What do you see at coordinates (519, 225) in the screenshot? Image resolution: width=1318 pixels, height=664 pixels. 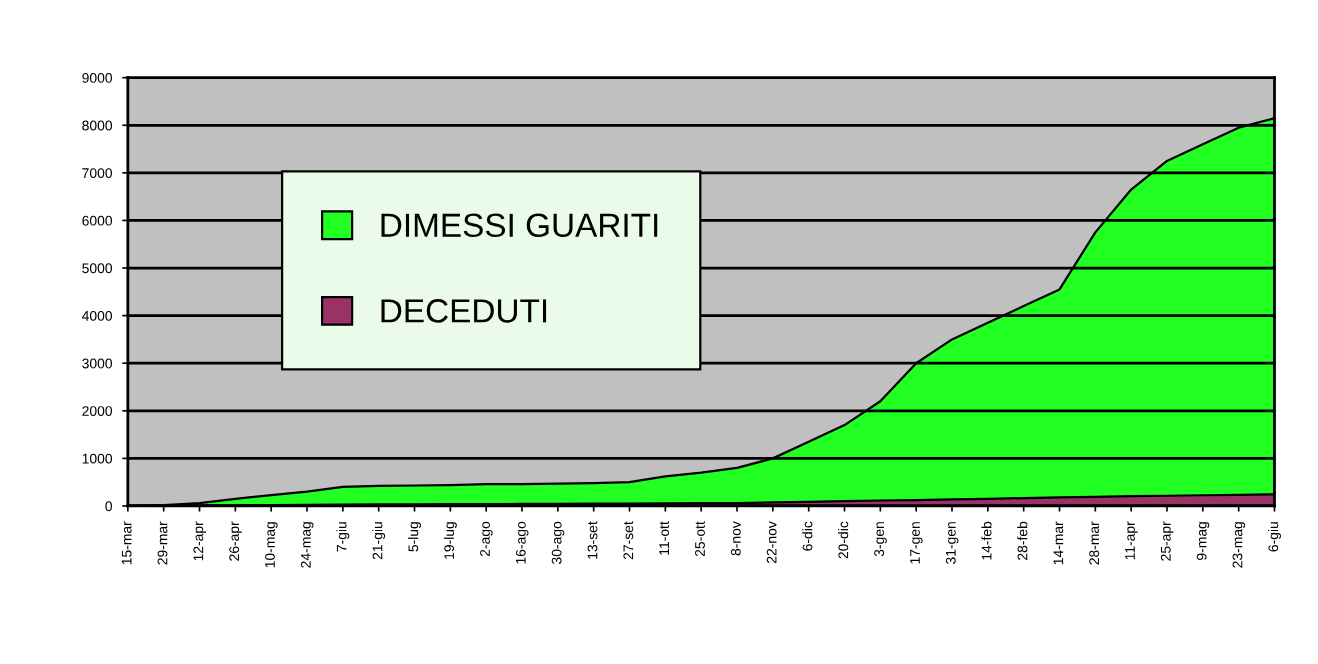 I see `legend-label: DIMESSI GUARITI` at bounding box center [519, 225].